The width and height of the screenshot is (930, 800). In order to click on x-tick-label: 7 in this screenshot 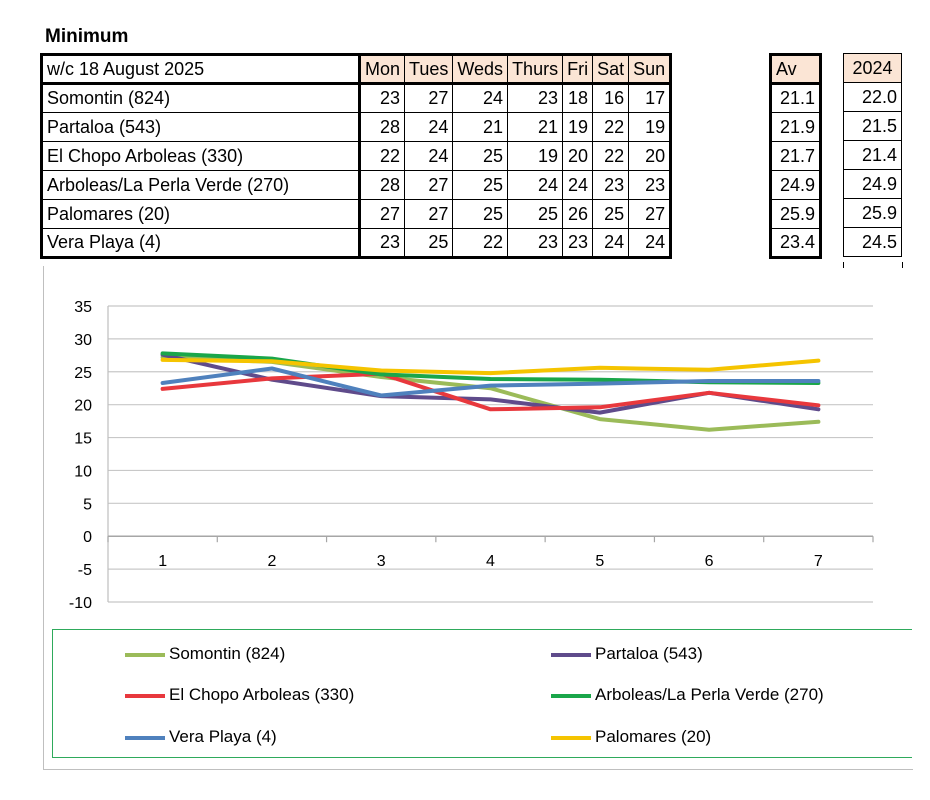, I will do `click(818, 561)`.